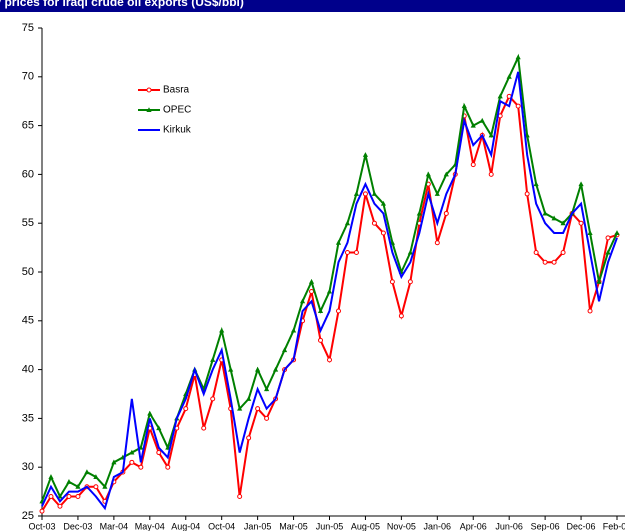 The width and height of the screenshot is (625, 531). What do you see at coordinates (28, 370) in the screenshot?
I see `y-tick-label: 40` at bounding box center [28, 370].